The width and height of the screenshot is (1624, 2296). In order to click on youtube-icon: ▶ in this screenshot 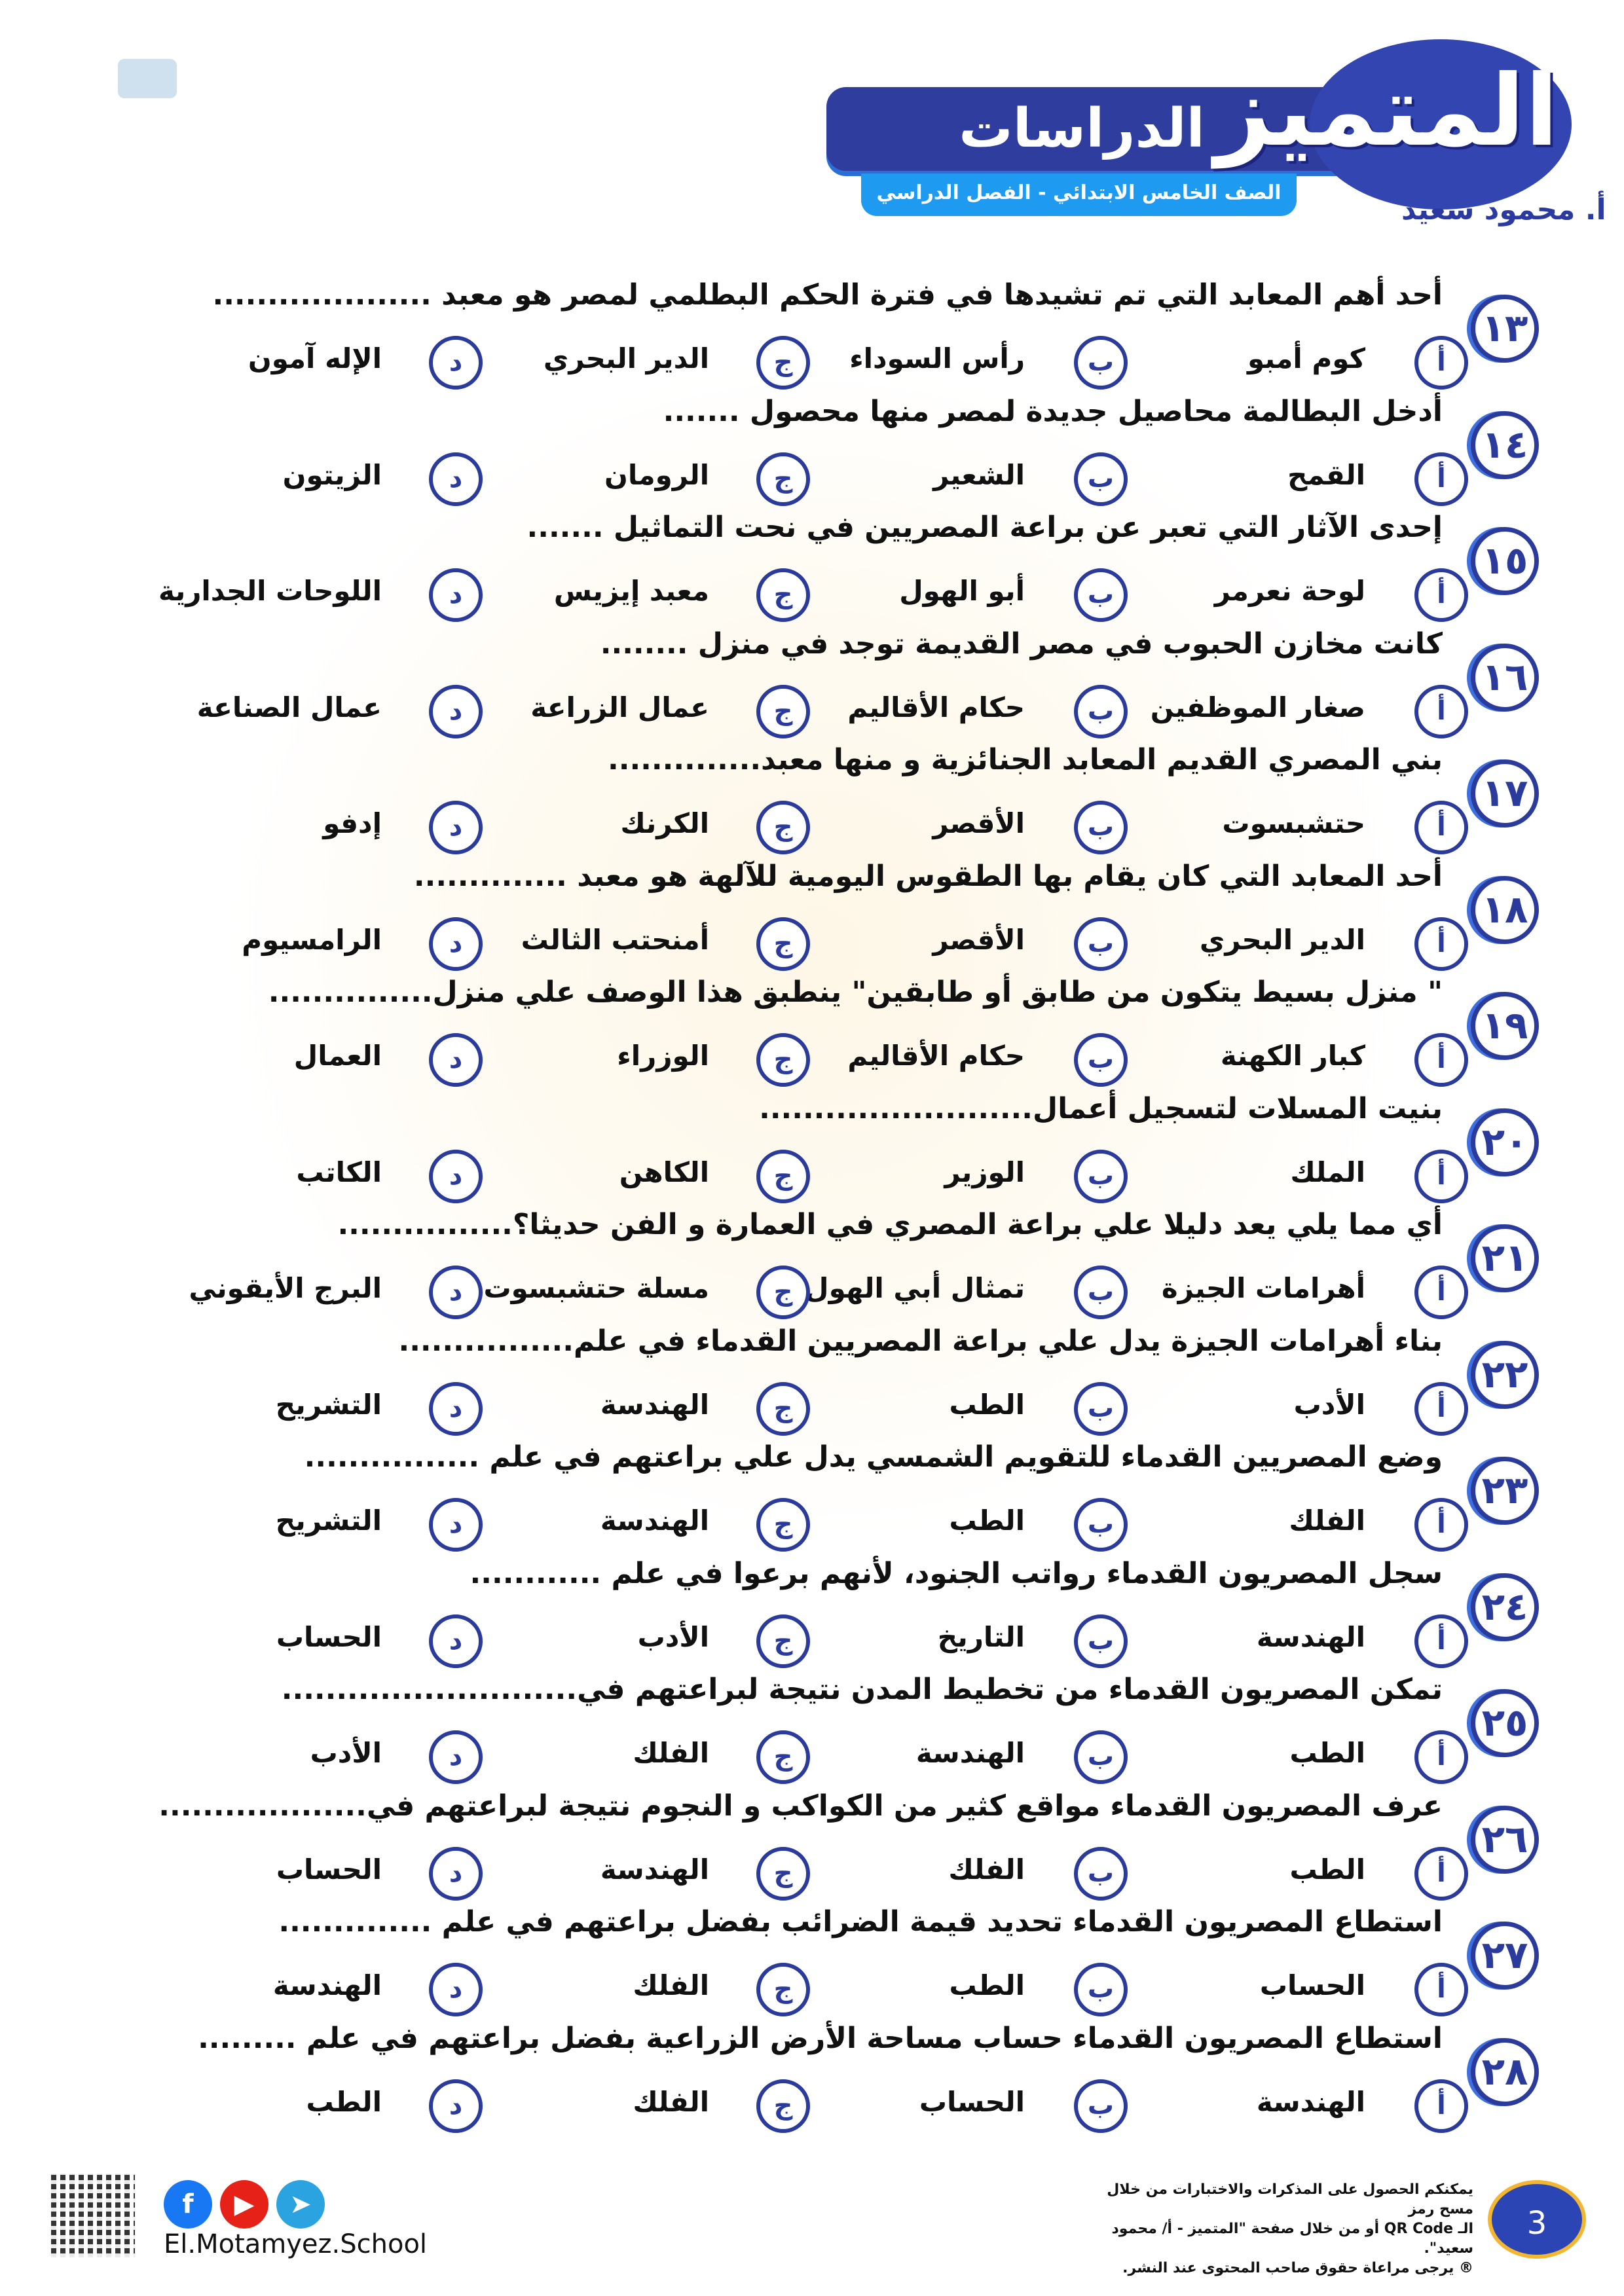, I will do `click(244, 2204)`.